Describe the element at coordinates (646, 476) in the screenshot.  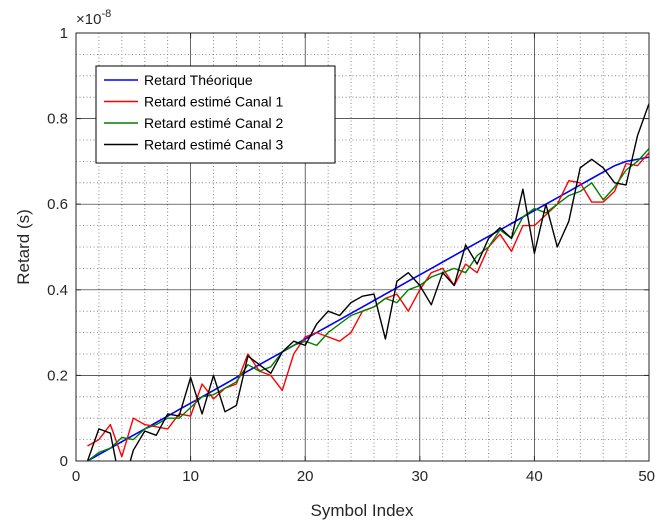
I see `x-tick-label: 50` at that location.